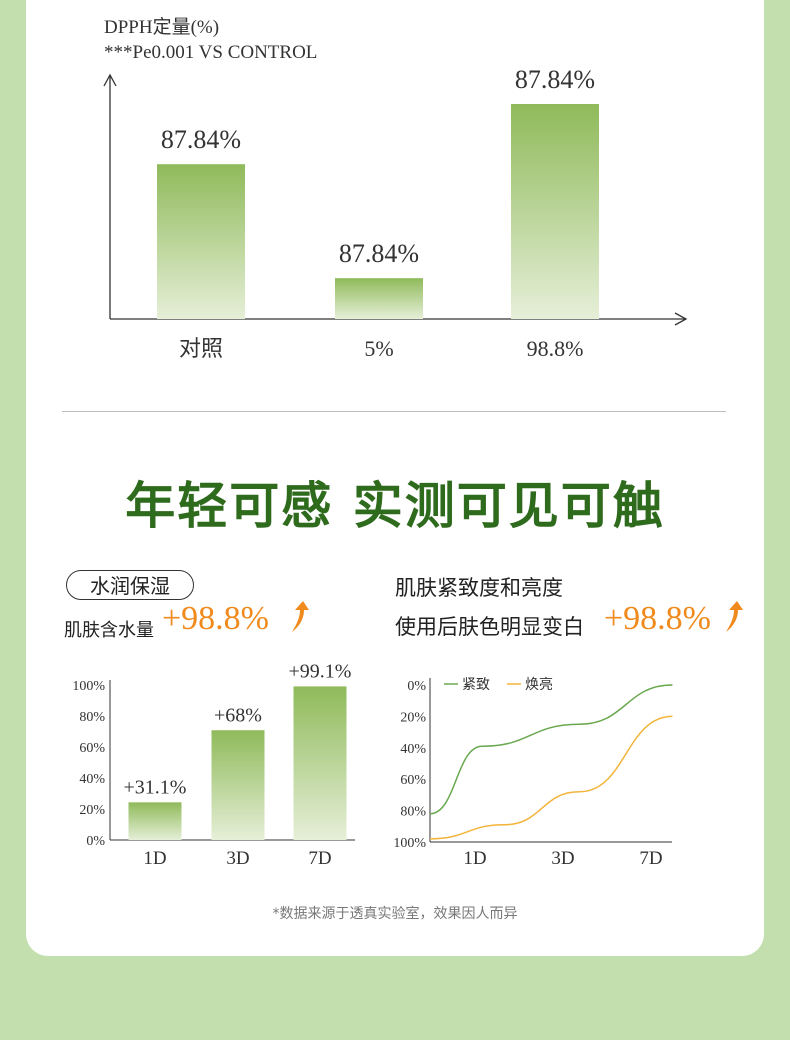  What do you see at coordinates (109, 630) in the screenshot?
I see `moisture-label: 肌肤含水量` at bounding box center [109, 630].